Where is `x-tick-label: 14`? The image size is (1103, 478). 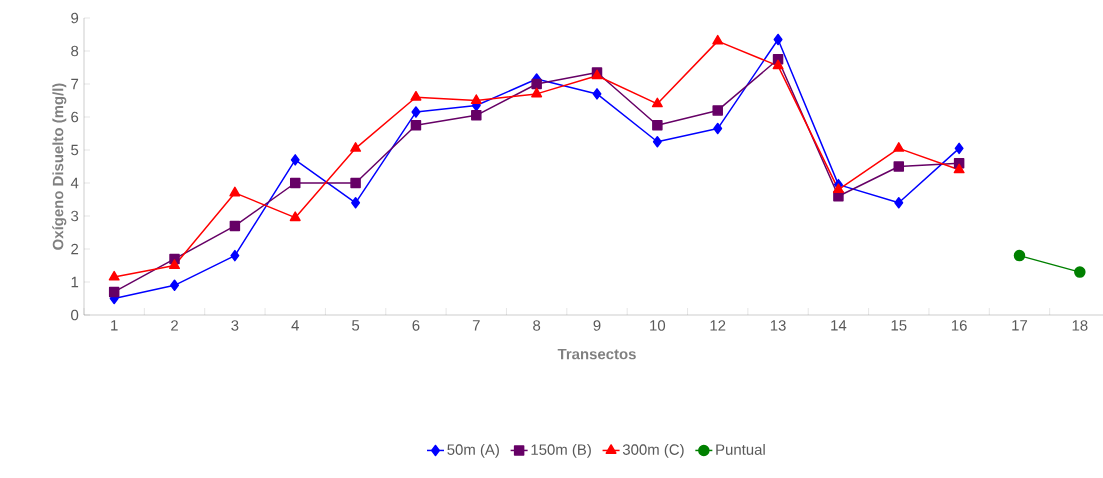 x-tick-label: 14 is located at coordinates (839, 325).